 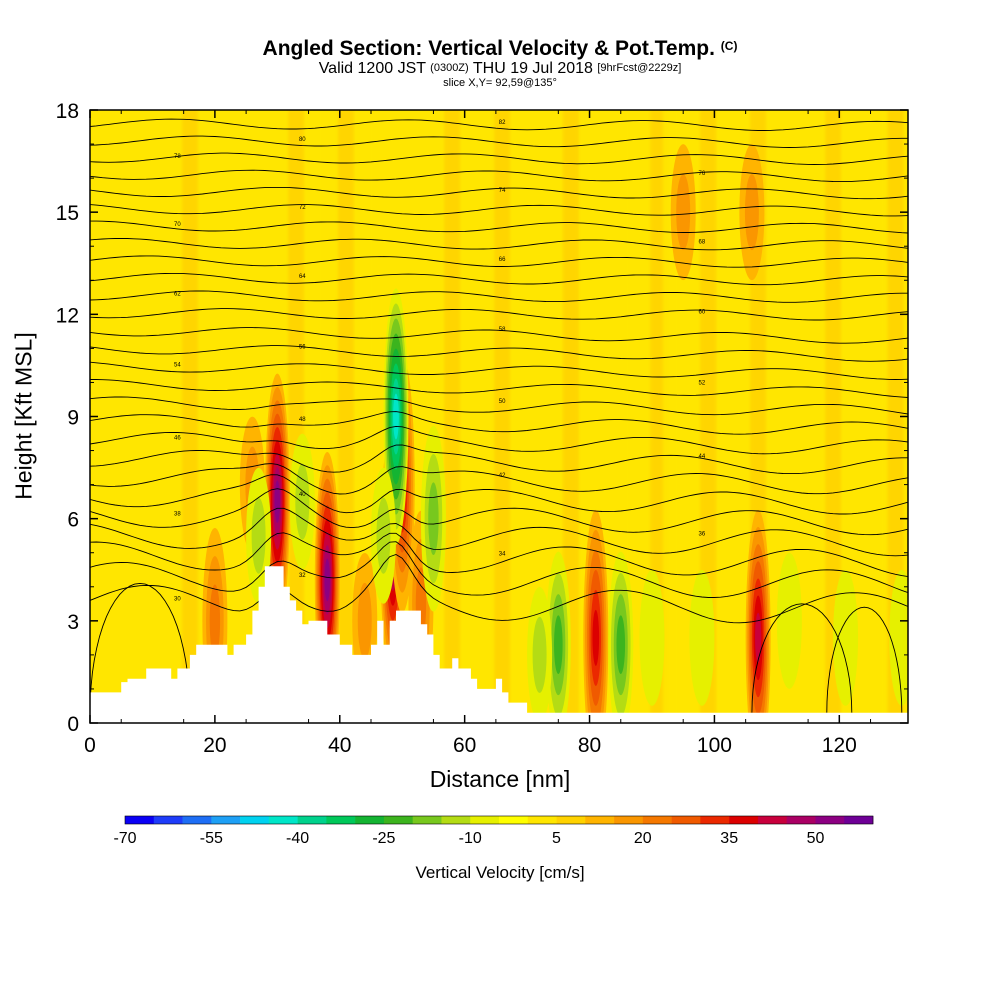 What do you see at coordinates (499, 644) in the screenshot?
I see `terrain-profile` at bounding box center [499, 644].